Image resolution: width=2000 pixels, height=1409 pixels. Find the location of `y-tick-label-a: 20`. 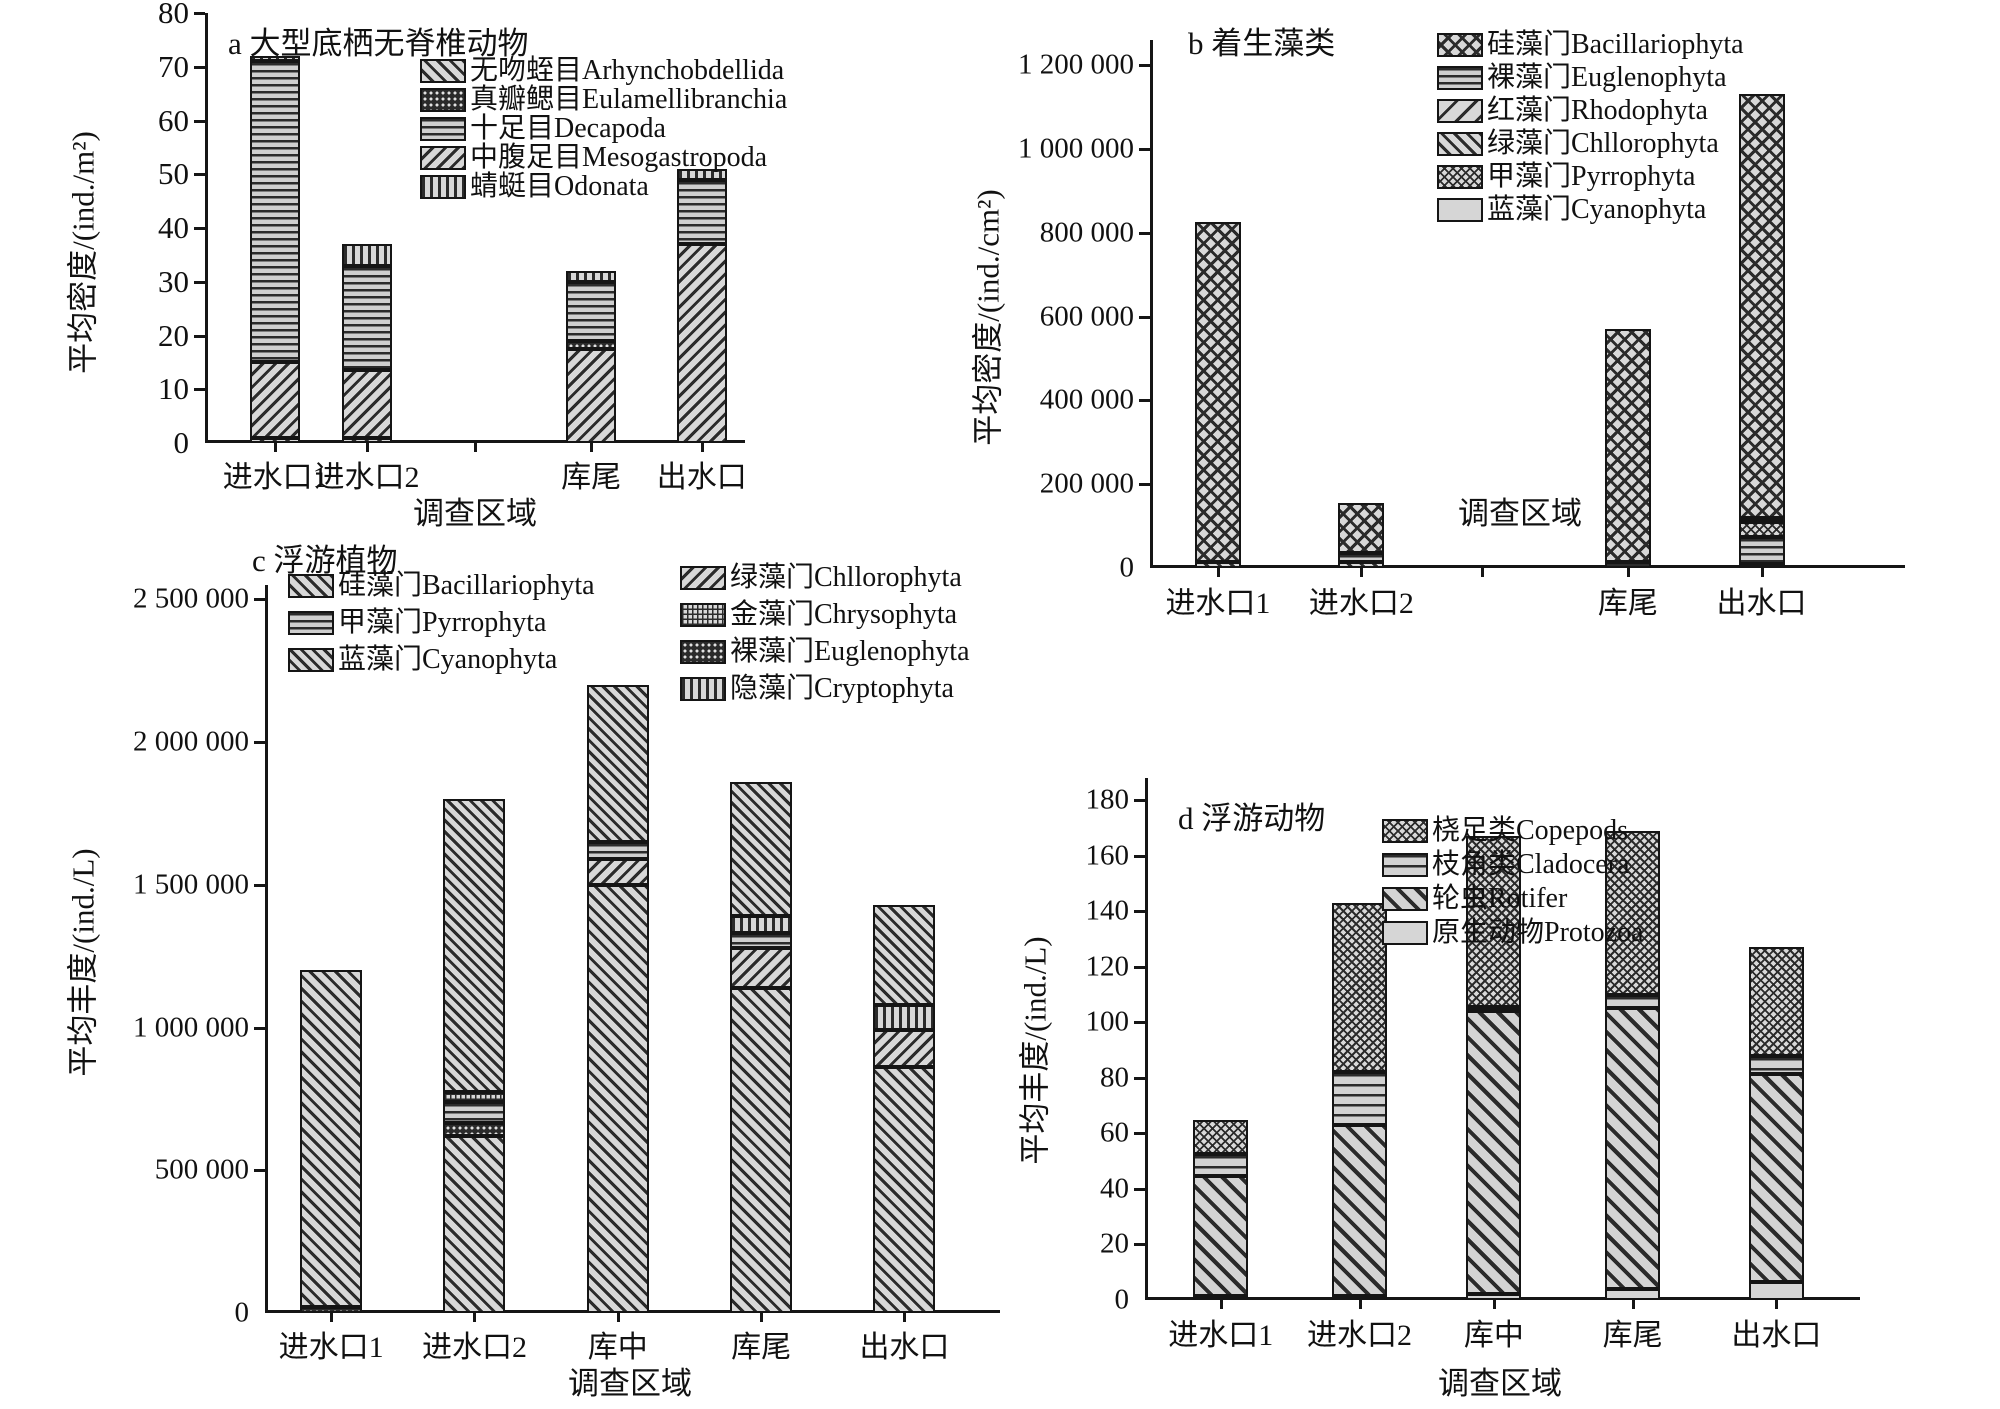

y-tick-label-a: 20 is located at coordinates (173, 335).